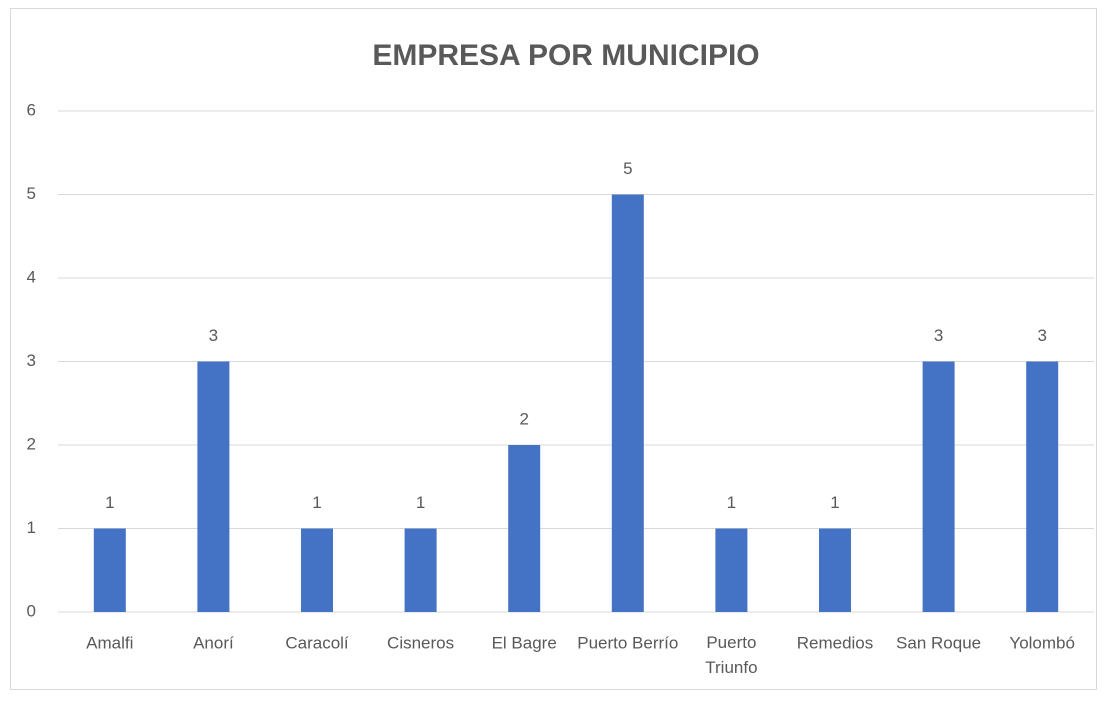 This screenshot has width=1107, height=701. Describe the element at coordinates (627, 168) in the screenshot. I see `data-label: 5` at that location.